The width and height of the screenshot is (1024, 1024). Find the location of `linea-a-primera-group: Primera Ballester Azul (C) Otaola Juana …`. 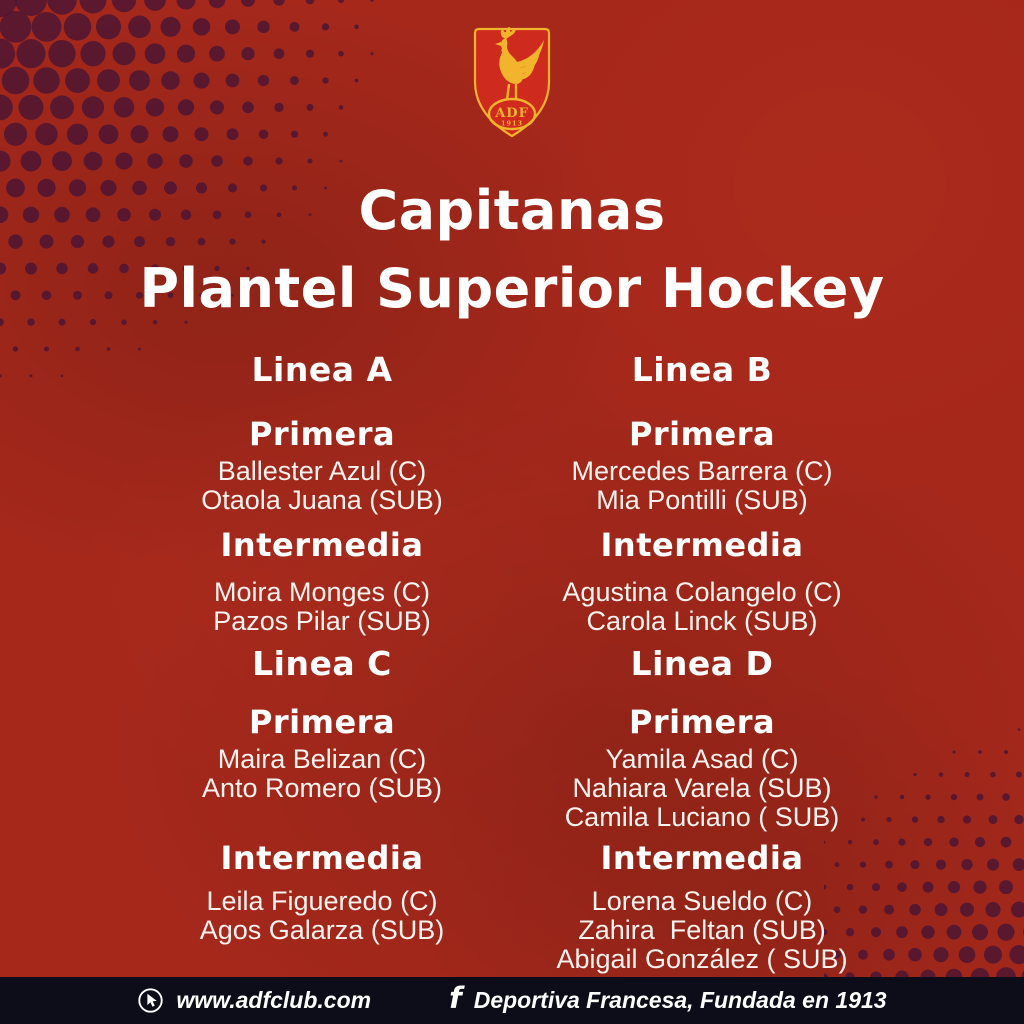

linea-a-primera-group: Primera Ballester Azul (C) Otaola Juana … is located at coordinates (322, 466).